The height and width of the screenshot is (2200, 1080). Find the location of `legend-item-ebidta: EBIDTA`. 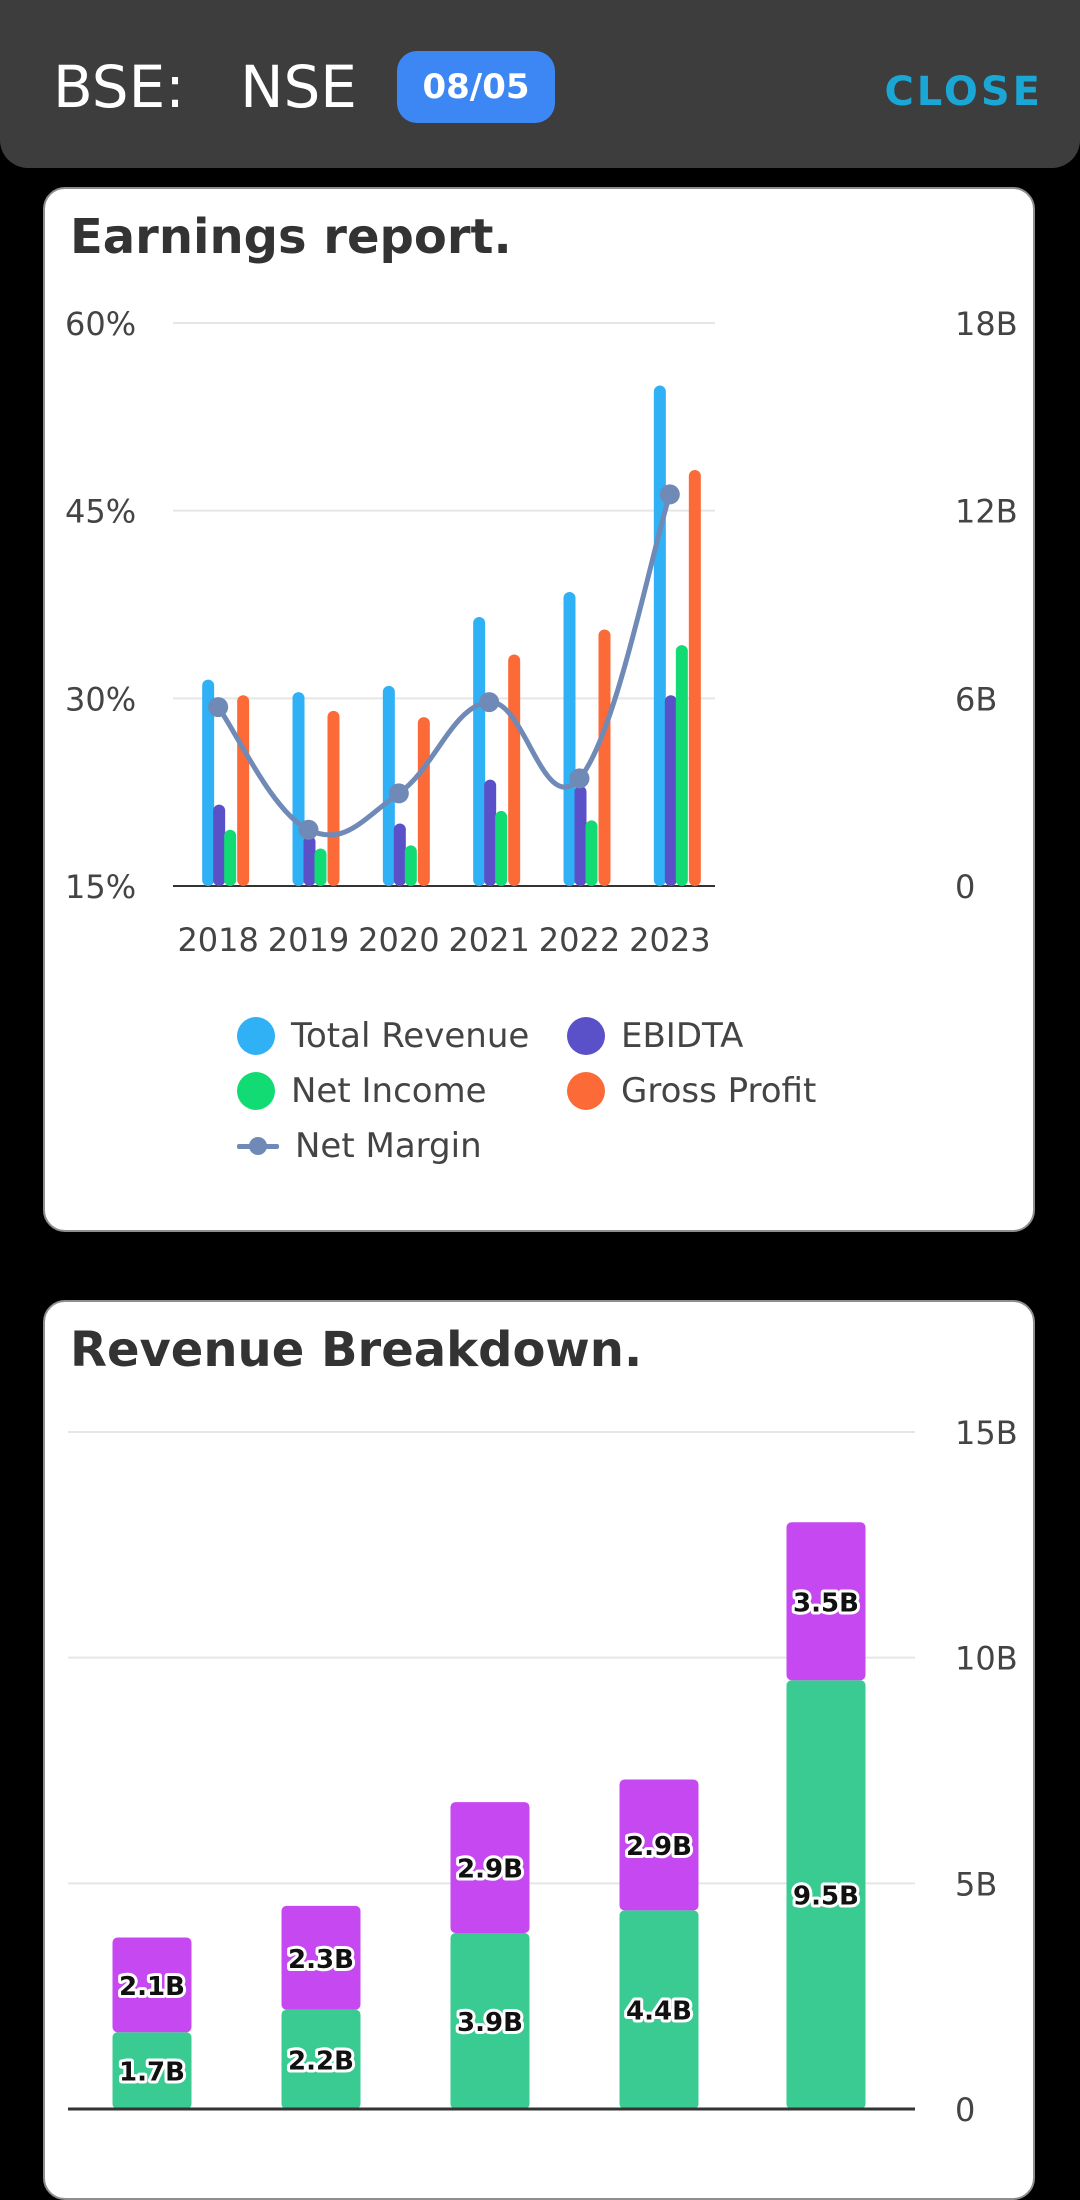

legend-item-ebidta: EBIDTA is located at coordinates (655, 1036).